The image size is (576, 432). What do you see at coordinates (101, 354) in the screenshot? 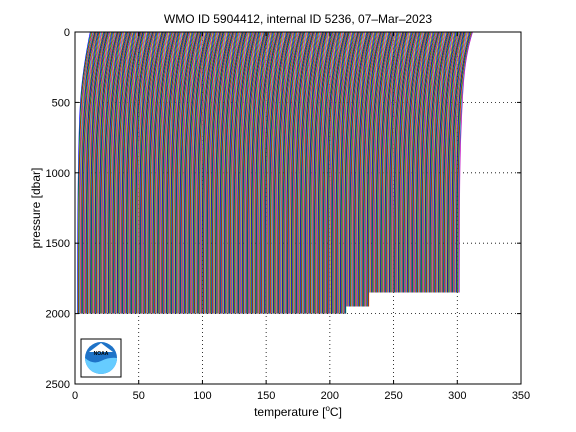
I see `svg-text: NOAA` at bounding box center [101, 354].